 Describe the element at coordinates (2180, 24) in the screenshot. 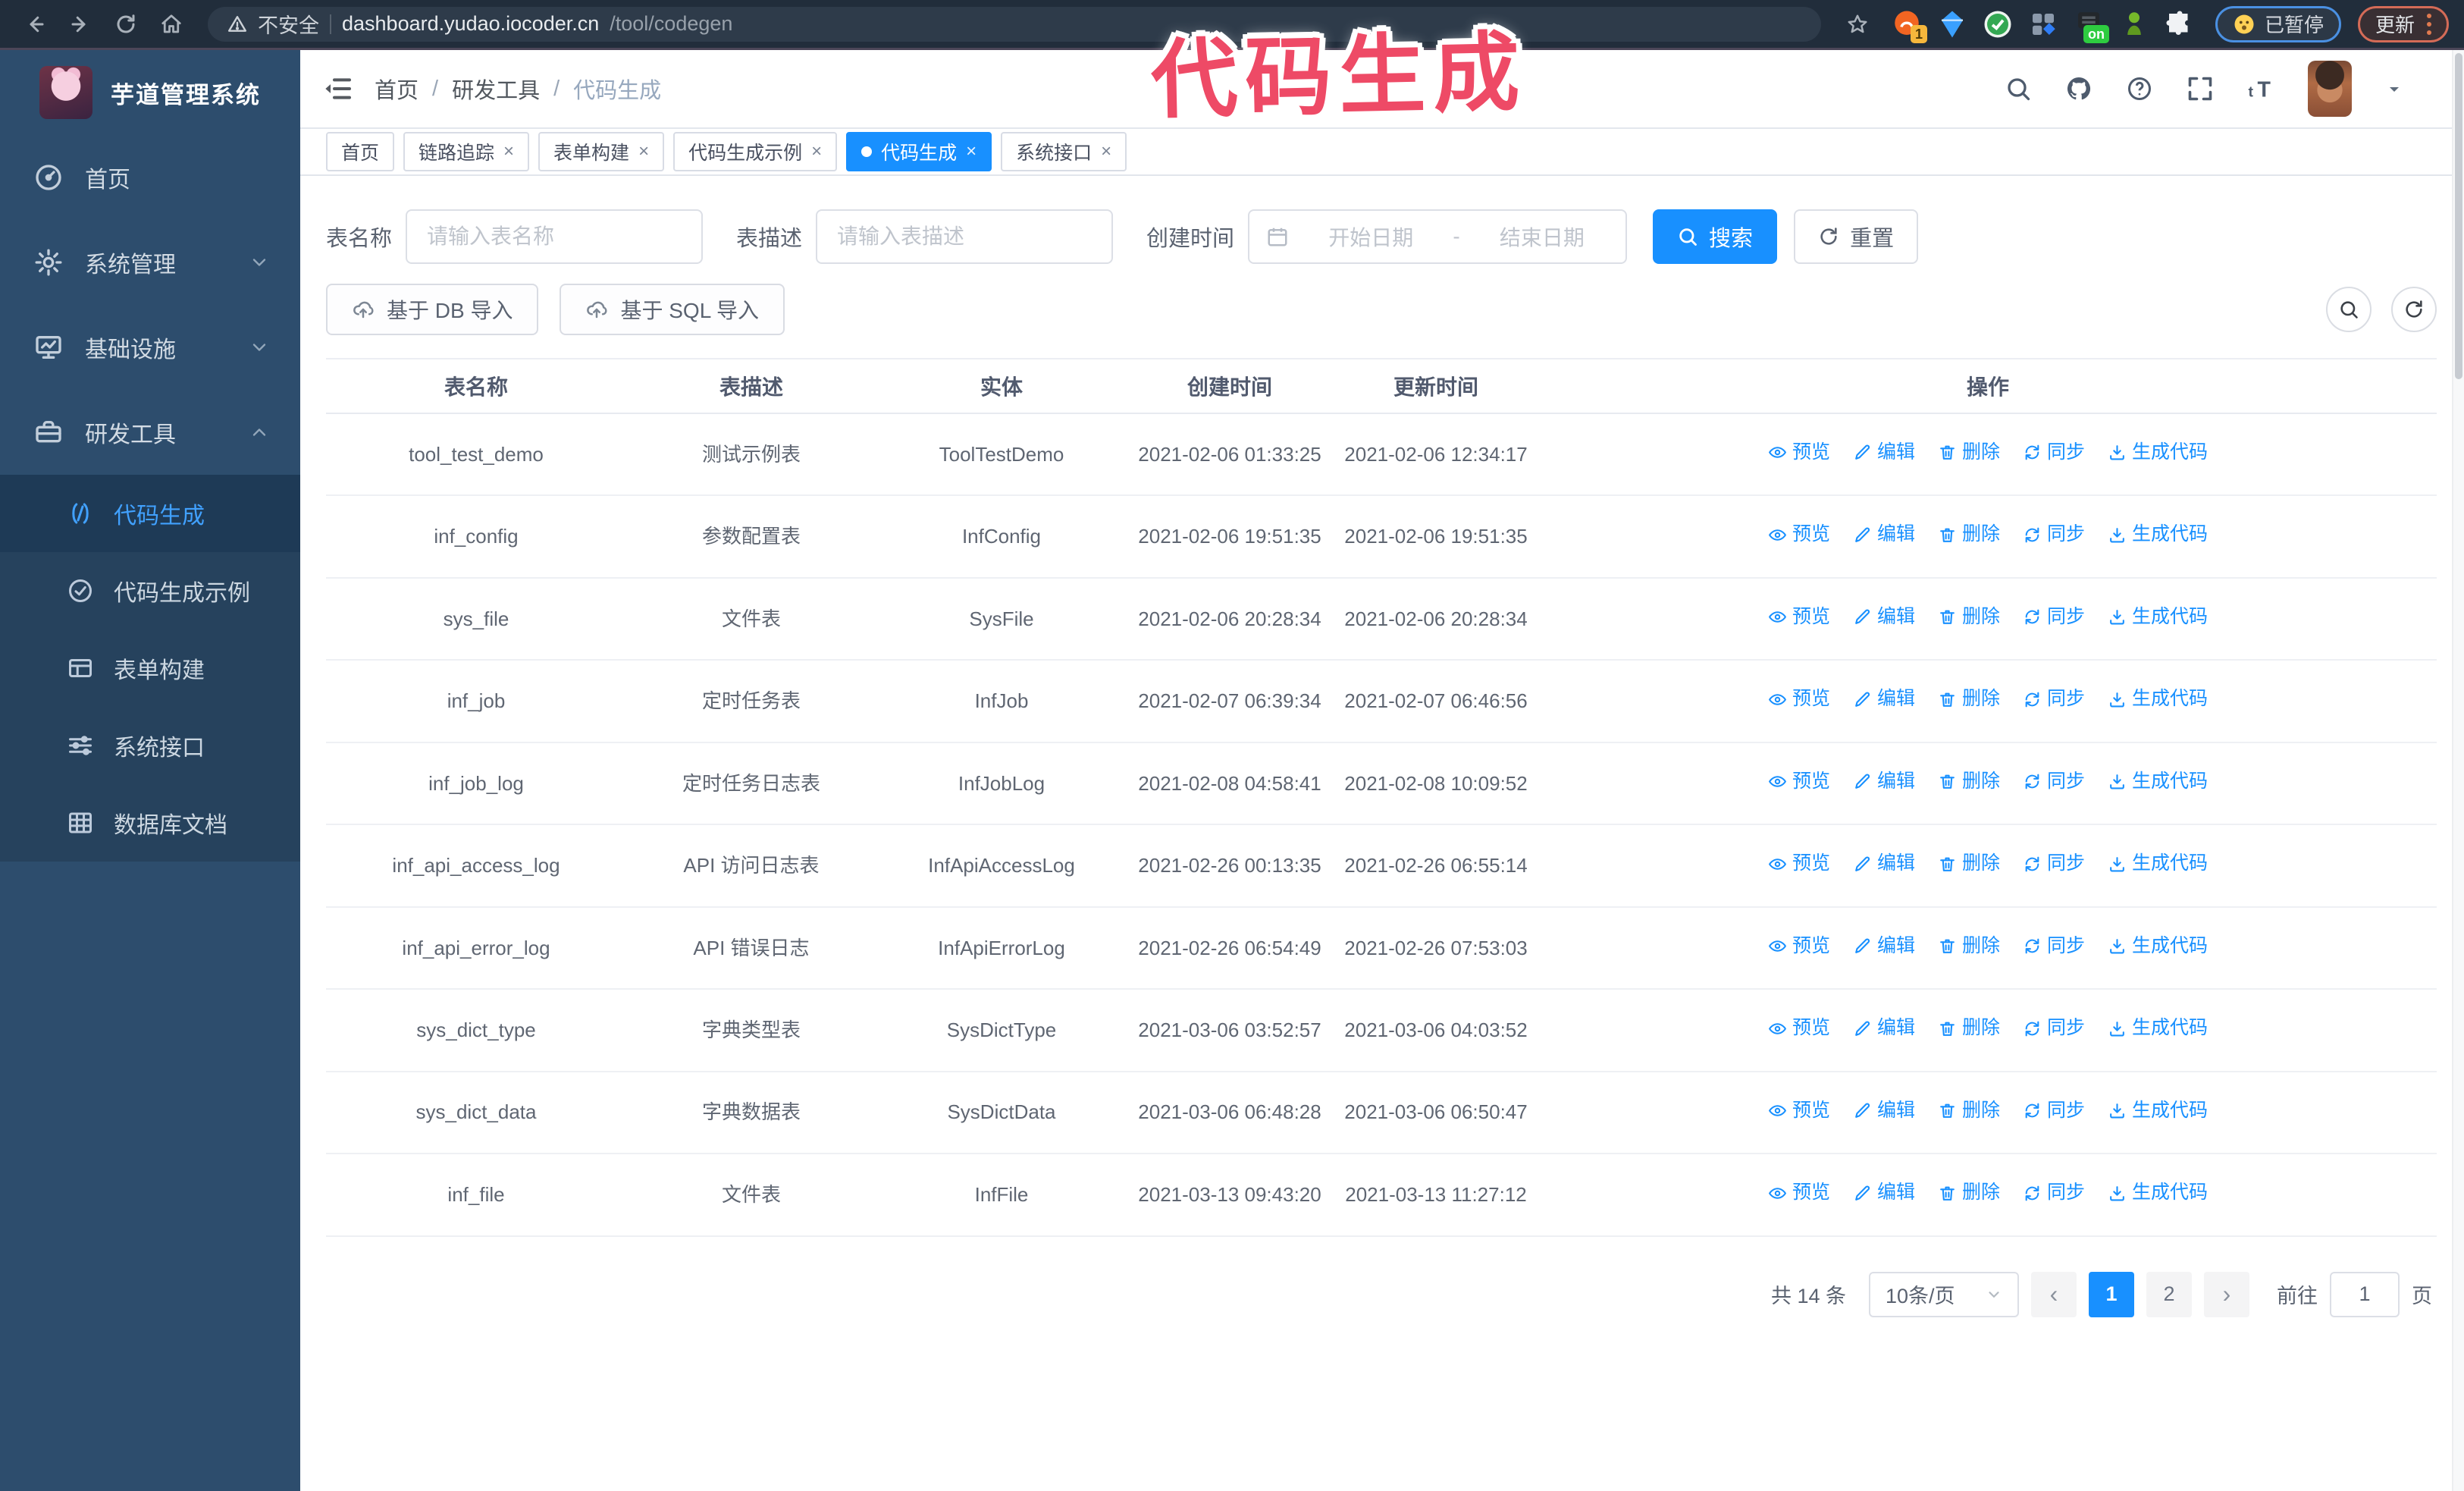

I see `puzzle-extensions-icon` at that location.